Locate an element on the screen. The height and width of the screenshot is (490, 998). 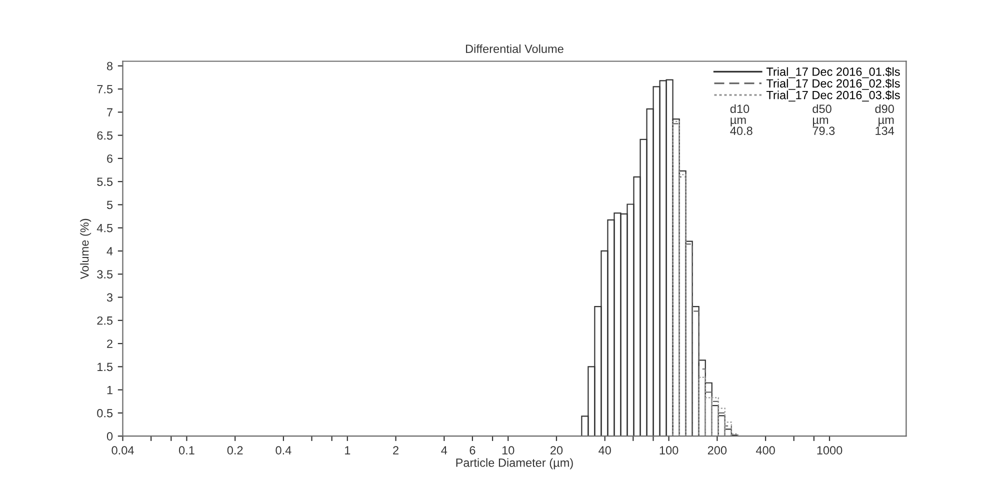
x-tick-label: 6 is located at coordinates (473, 450).